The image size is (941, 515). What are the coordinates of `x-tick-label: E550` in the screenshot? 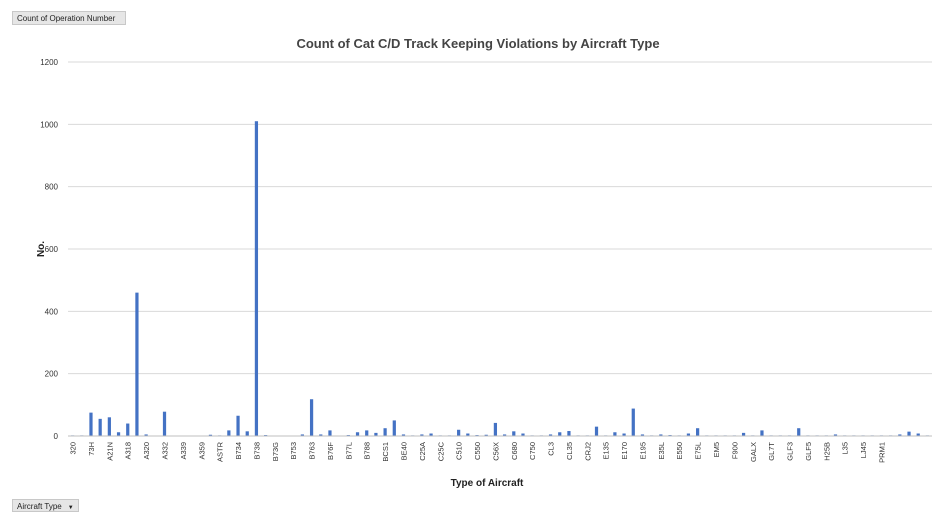 It's located at (679, 451).